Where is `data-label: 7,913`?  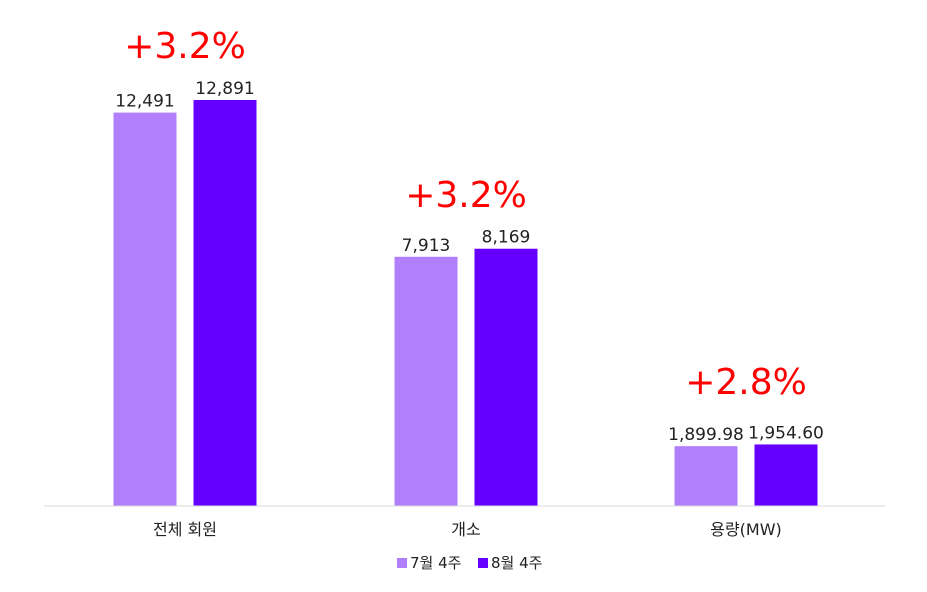 data-label: 7,913 is located at coordinates (426, 246).